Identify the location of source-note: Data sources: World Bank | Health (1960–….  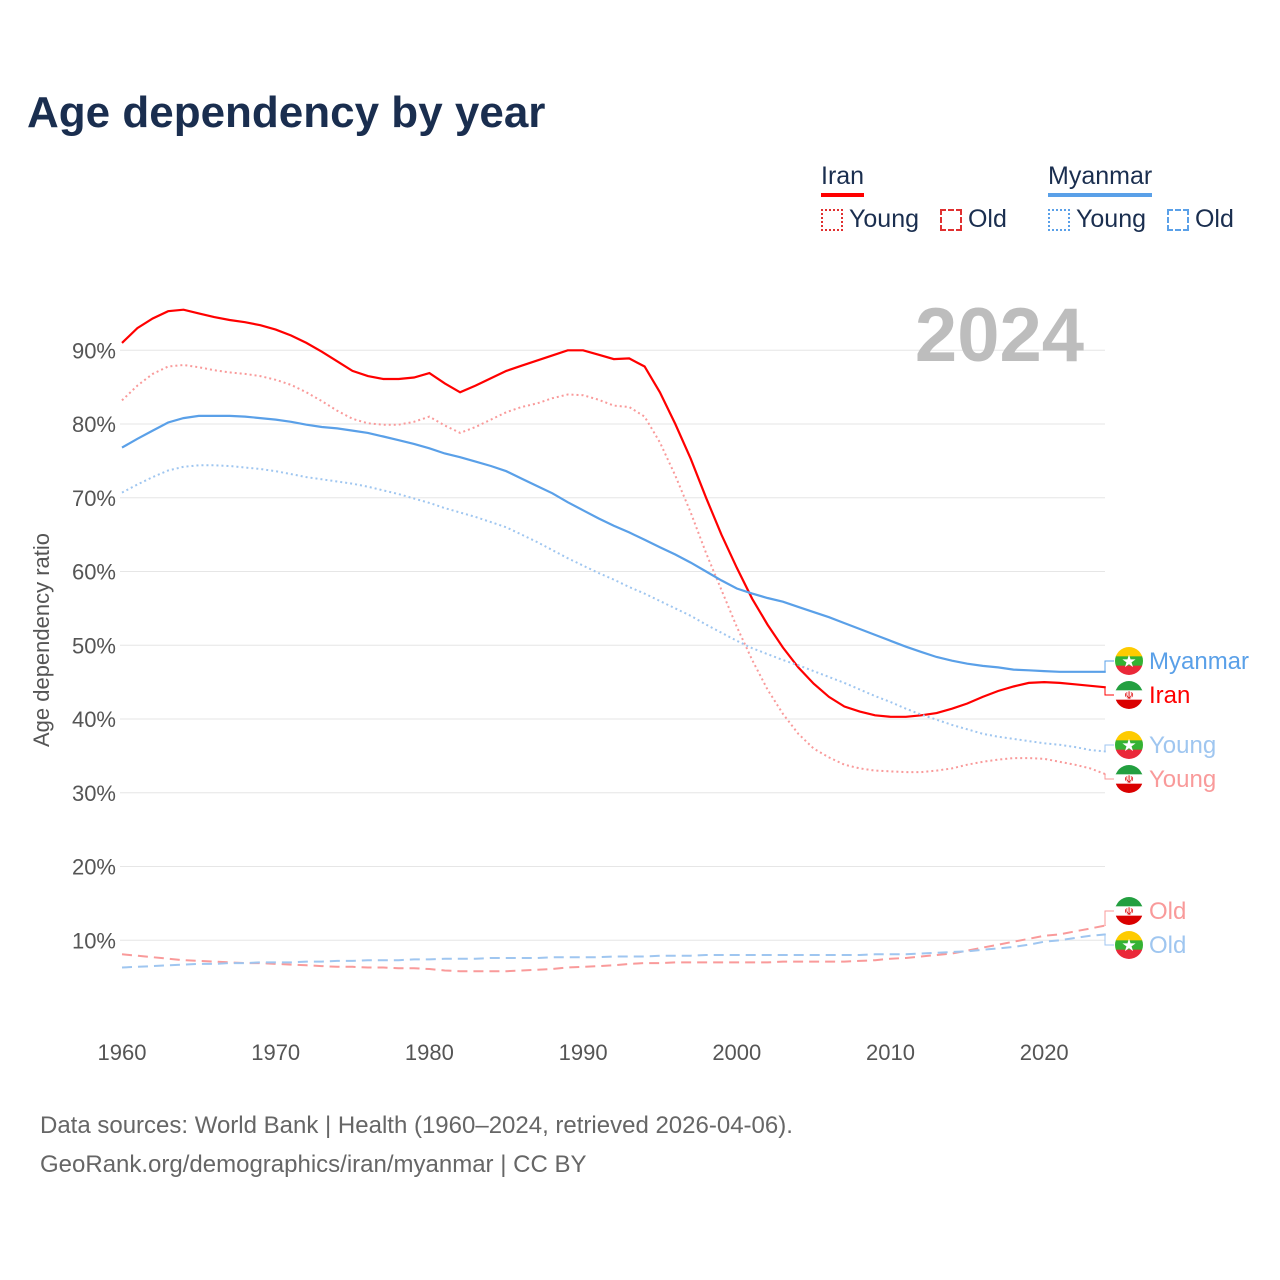
(416, 1145).